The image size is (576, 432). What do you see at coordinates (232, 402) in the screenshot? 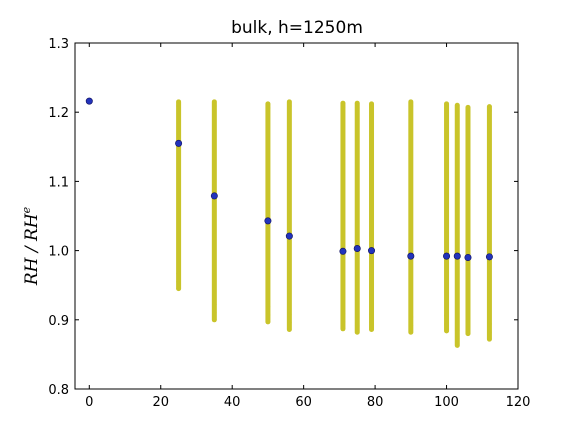
I see `x-tick-label: 40` at bounding box center [232, 402].